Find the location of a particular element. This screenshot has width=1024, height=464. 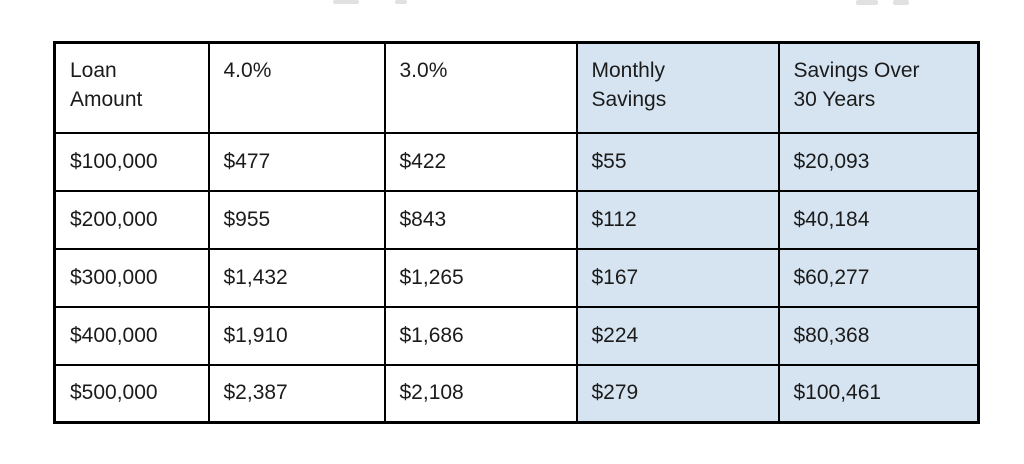

cell-loan-amount: $500,000 is located at coordinates (131, 393).